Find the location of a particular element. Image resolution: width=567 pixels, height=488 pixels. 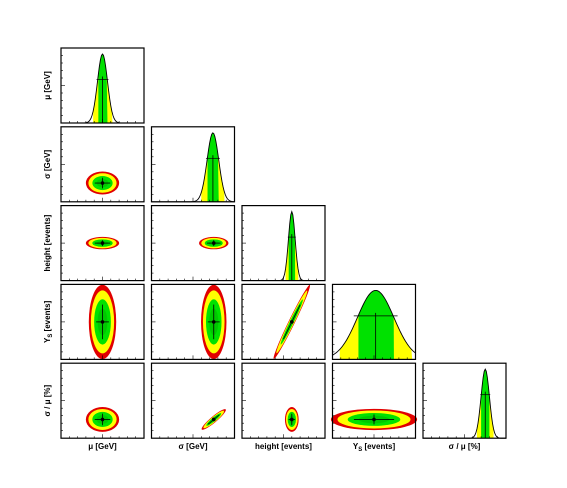

y-axis-label-ys: YS [events] is located at coordinates (48, 321).